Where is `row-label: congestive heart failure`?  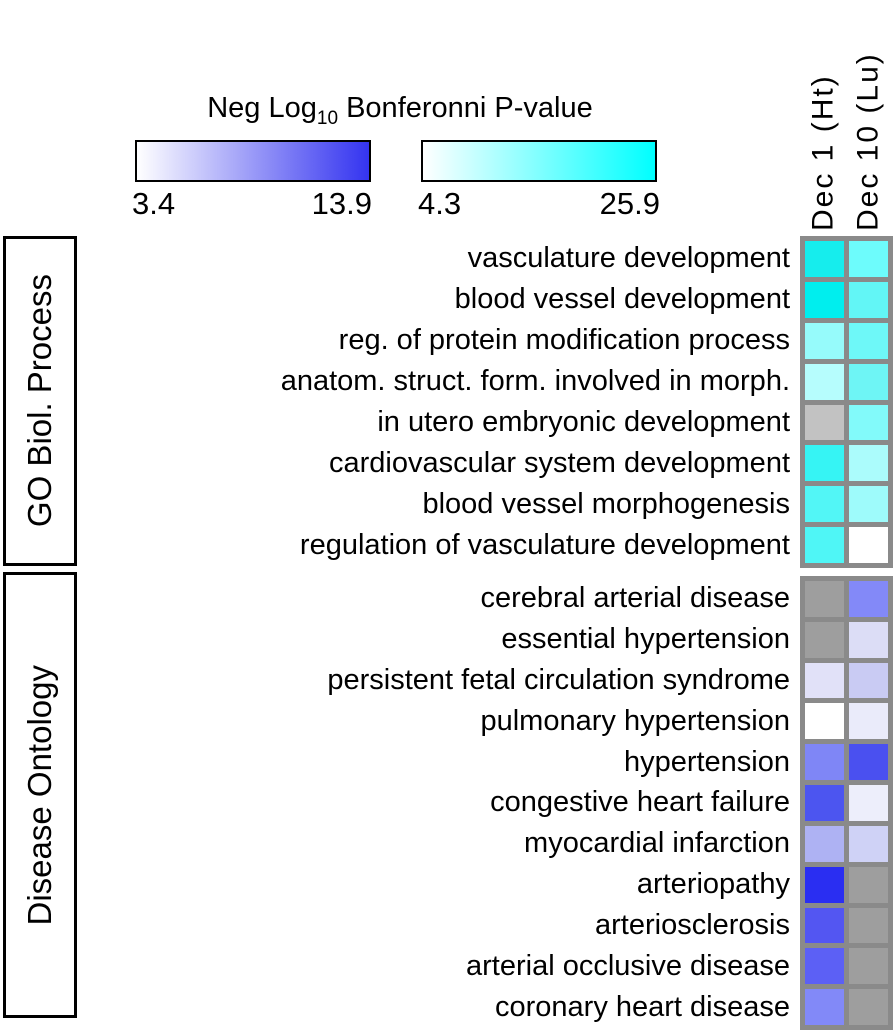 row-label: congestive heart failure is located at coordinates (640, 802).